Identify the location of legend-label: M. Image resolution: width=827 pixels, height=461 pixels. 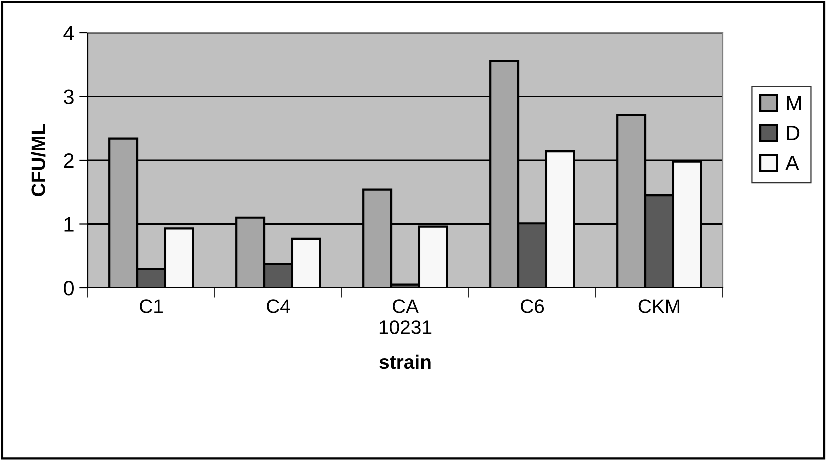
(794, 103).